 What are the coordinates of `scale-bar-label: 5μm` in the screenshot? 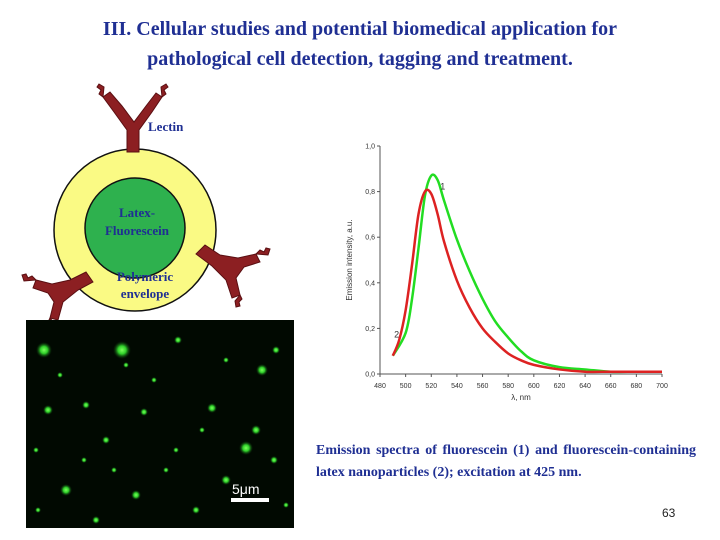 It's located at (246, 489).